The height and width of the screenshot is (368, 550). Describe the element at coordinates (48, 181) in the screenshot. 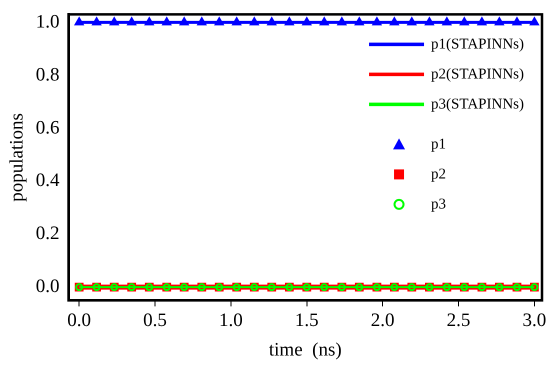

I see `y-tick-label: 0.4` at that location.